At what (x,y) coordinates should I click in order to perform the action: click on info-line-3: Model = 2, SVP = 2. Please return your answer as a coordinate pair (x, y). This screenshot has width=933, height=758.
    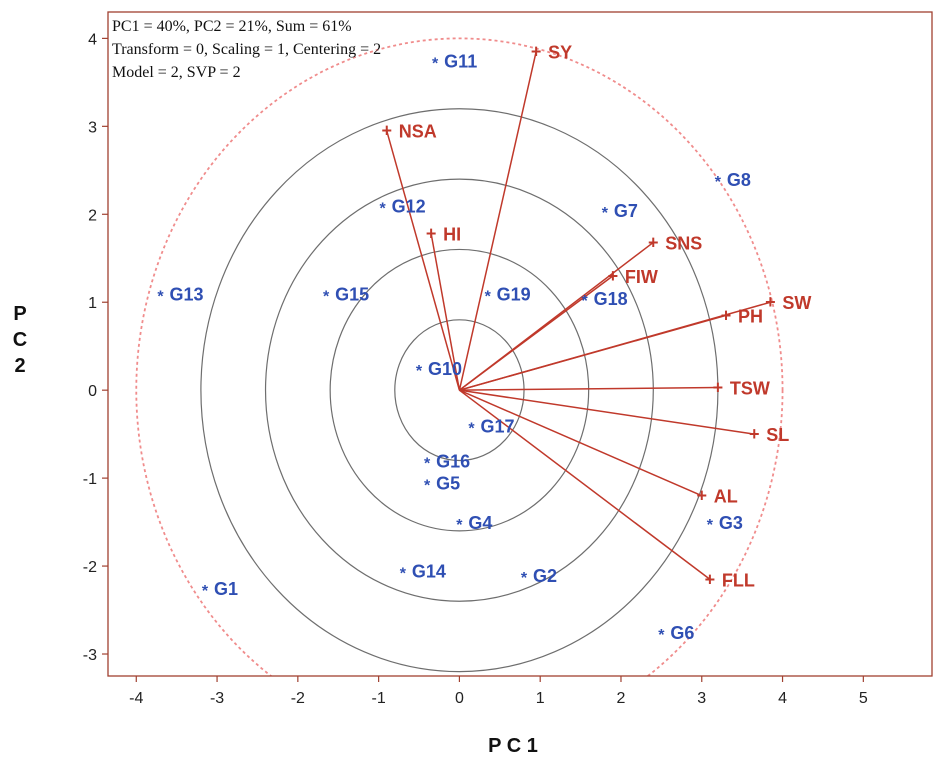
    Looking at the image, I should click on (176, 72).